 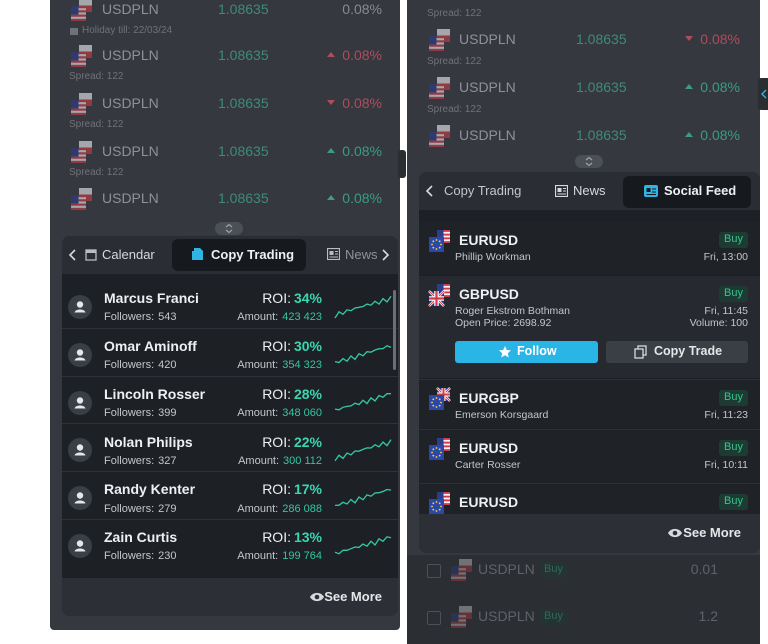 I want to click on avatar, so click(x=80, y=402).